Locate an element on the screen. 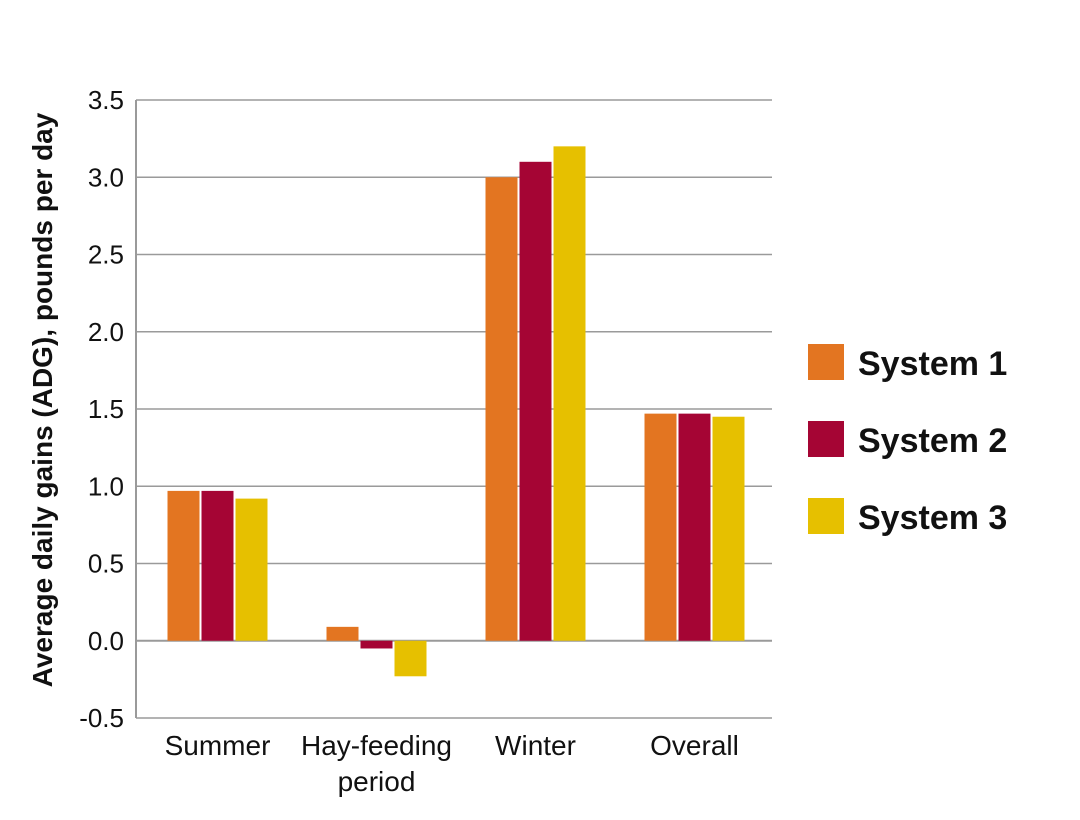 The image size is (1080, 820). x-category-label: Overall is located at coordinates (694, 745).